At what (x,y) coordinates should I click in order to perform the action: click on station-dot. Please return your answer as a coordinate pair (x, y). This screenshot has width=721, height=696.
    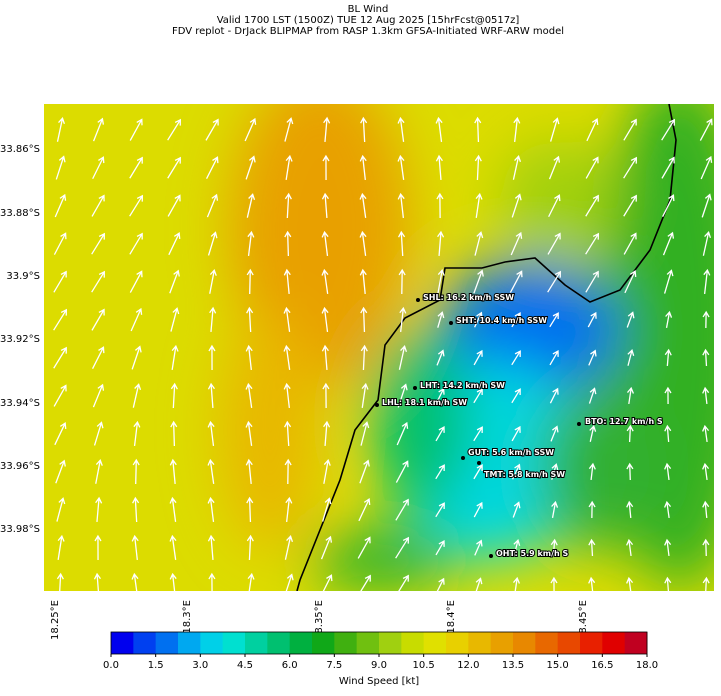
    Looking at the image, I should click on (451, 323).